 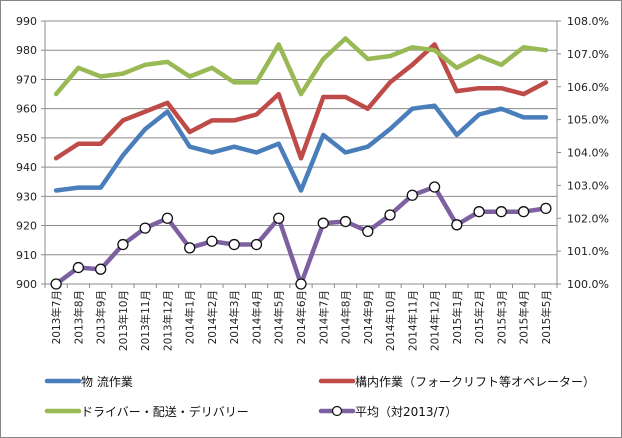 I want to click on legend-item: 構内作業（フォークリフト等オペレーター）, so click(x=456, y=382).